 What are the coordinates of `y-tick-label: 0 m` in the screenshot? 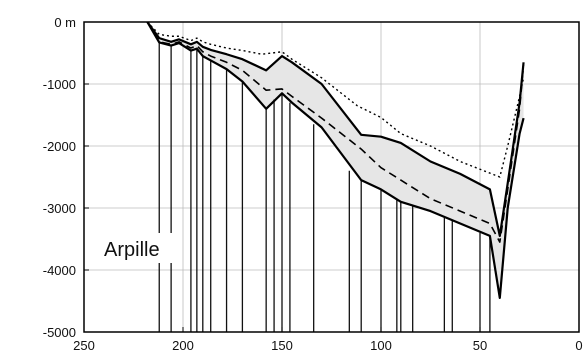 It's located at (65, 22).